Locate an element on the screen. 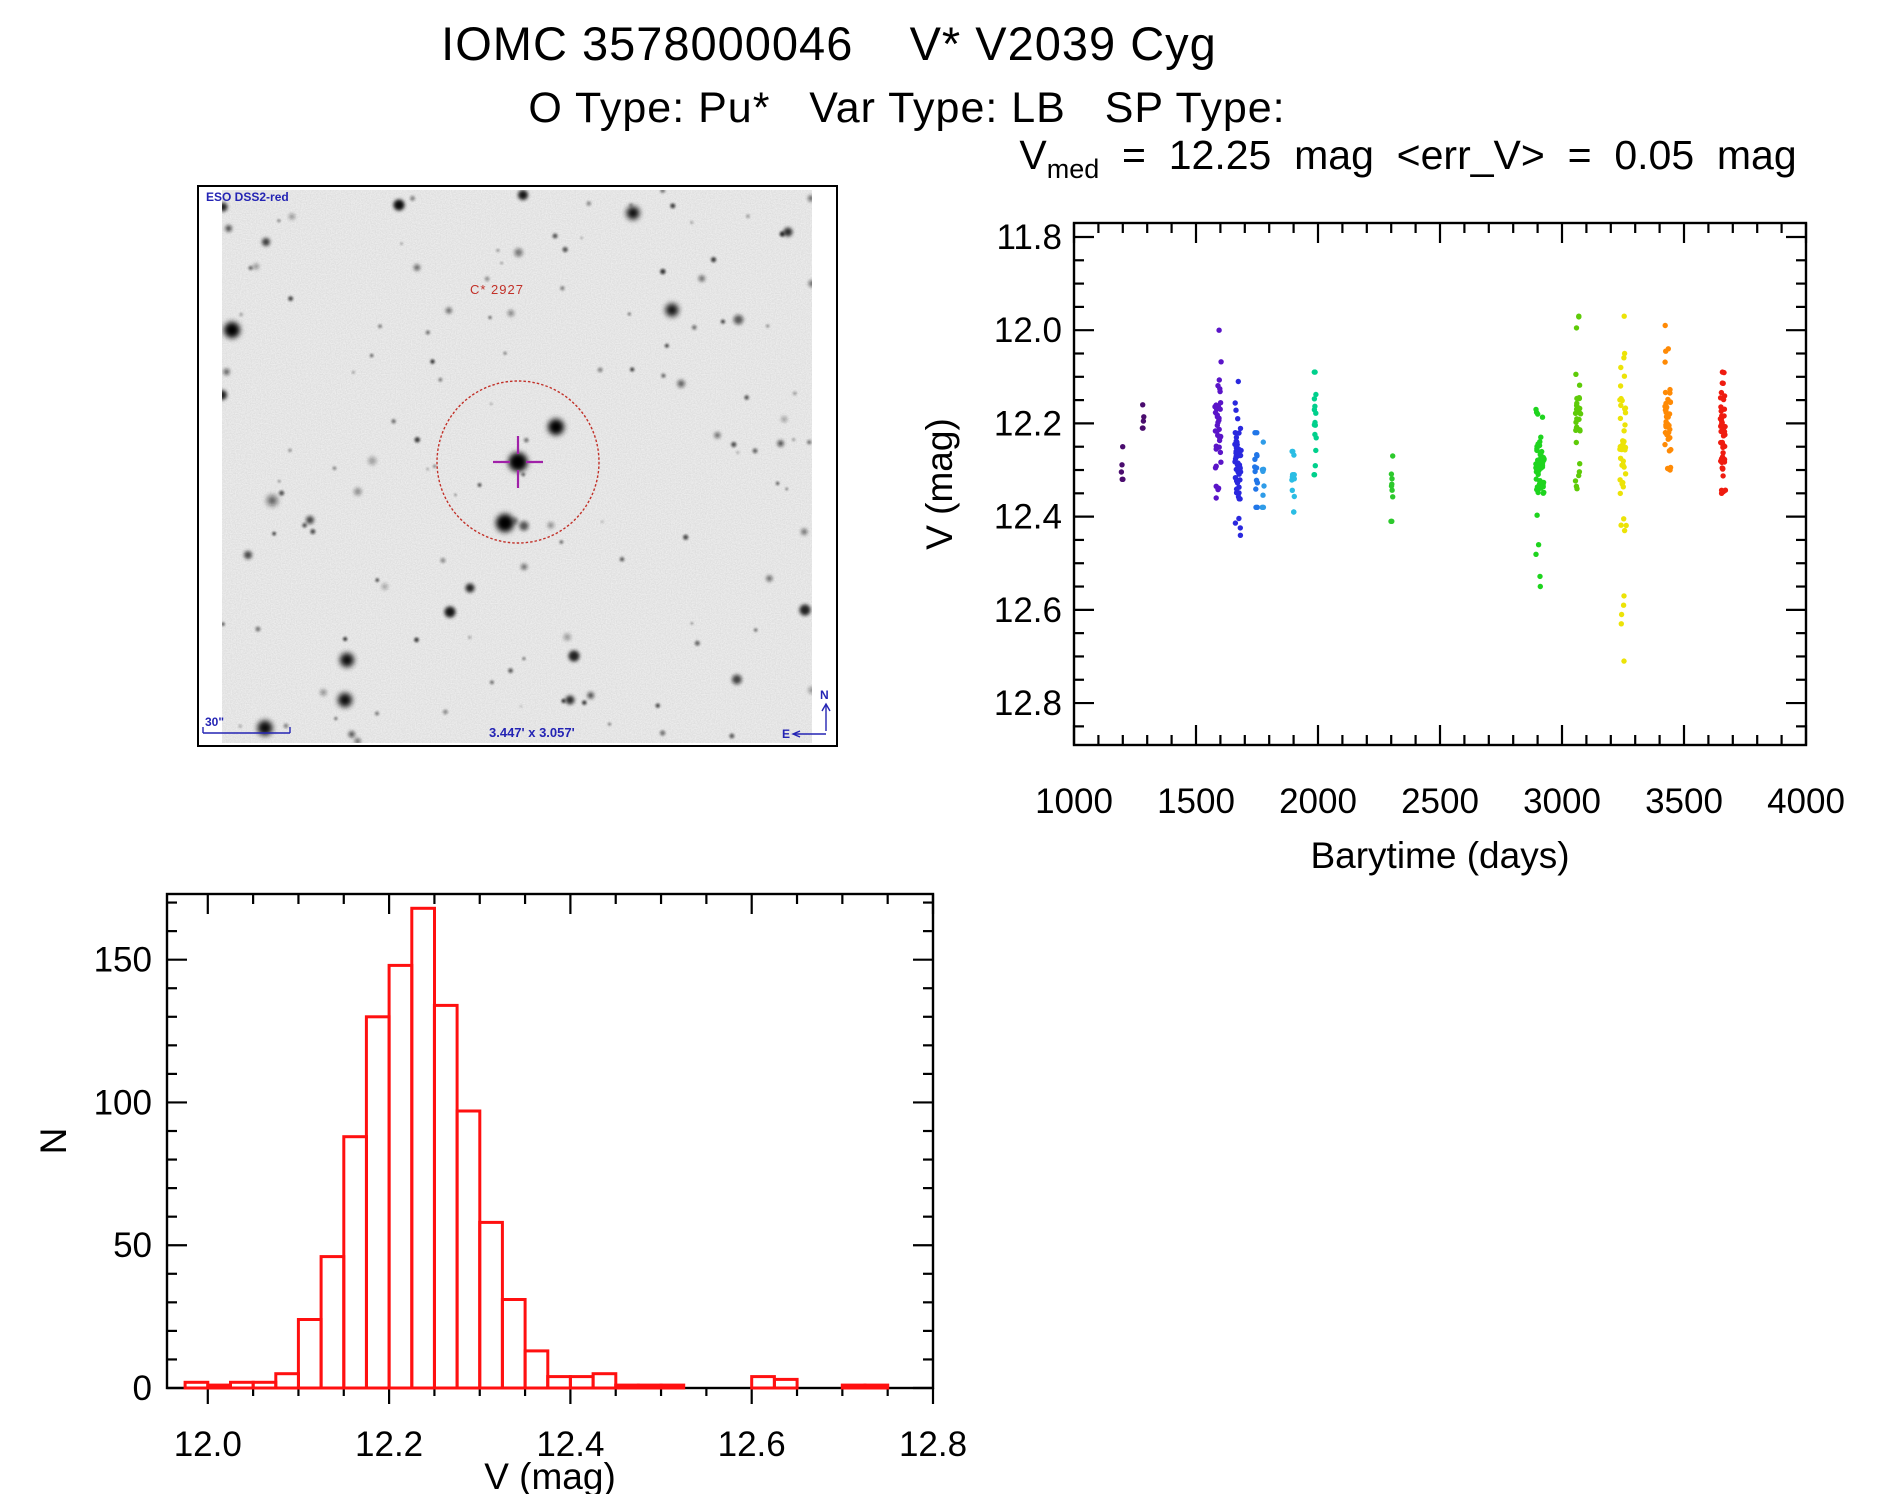 The height and width of the screenshot is (1494, 1889). x-tick-label: 1000 is located at coordinates (1074, 801).